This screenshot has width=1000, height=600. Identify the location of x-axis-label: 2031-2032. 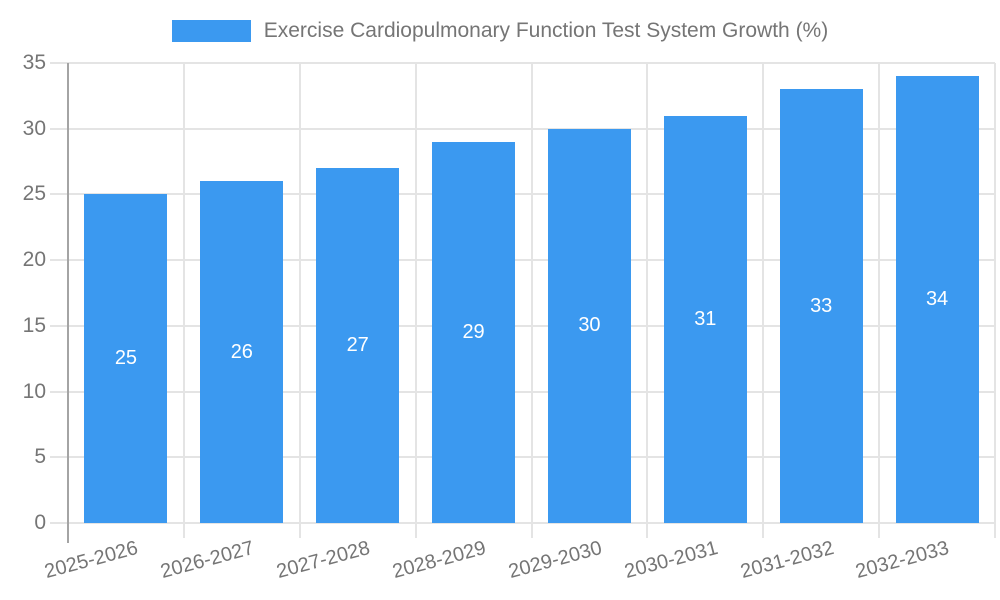
(786, 560).